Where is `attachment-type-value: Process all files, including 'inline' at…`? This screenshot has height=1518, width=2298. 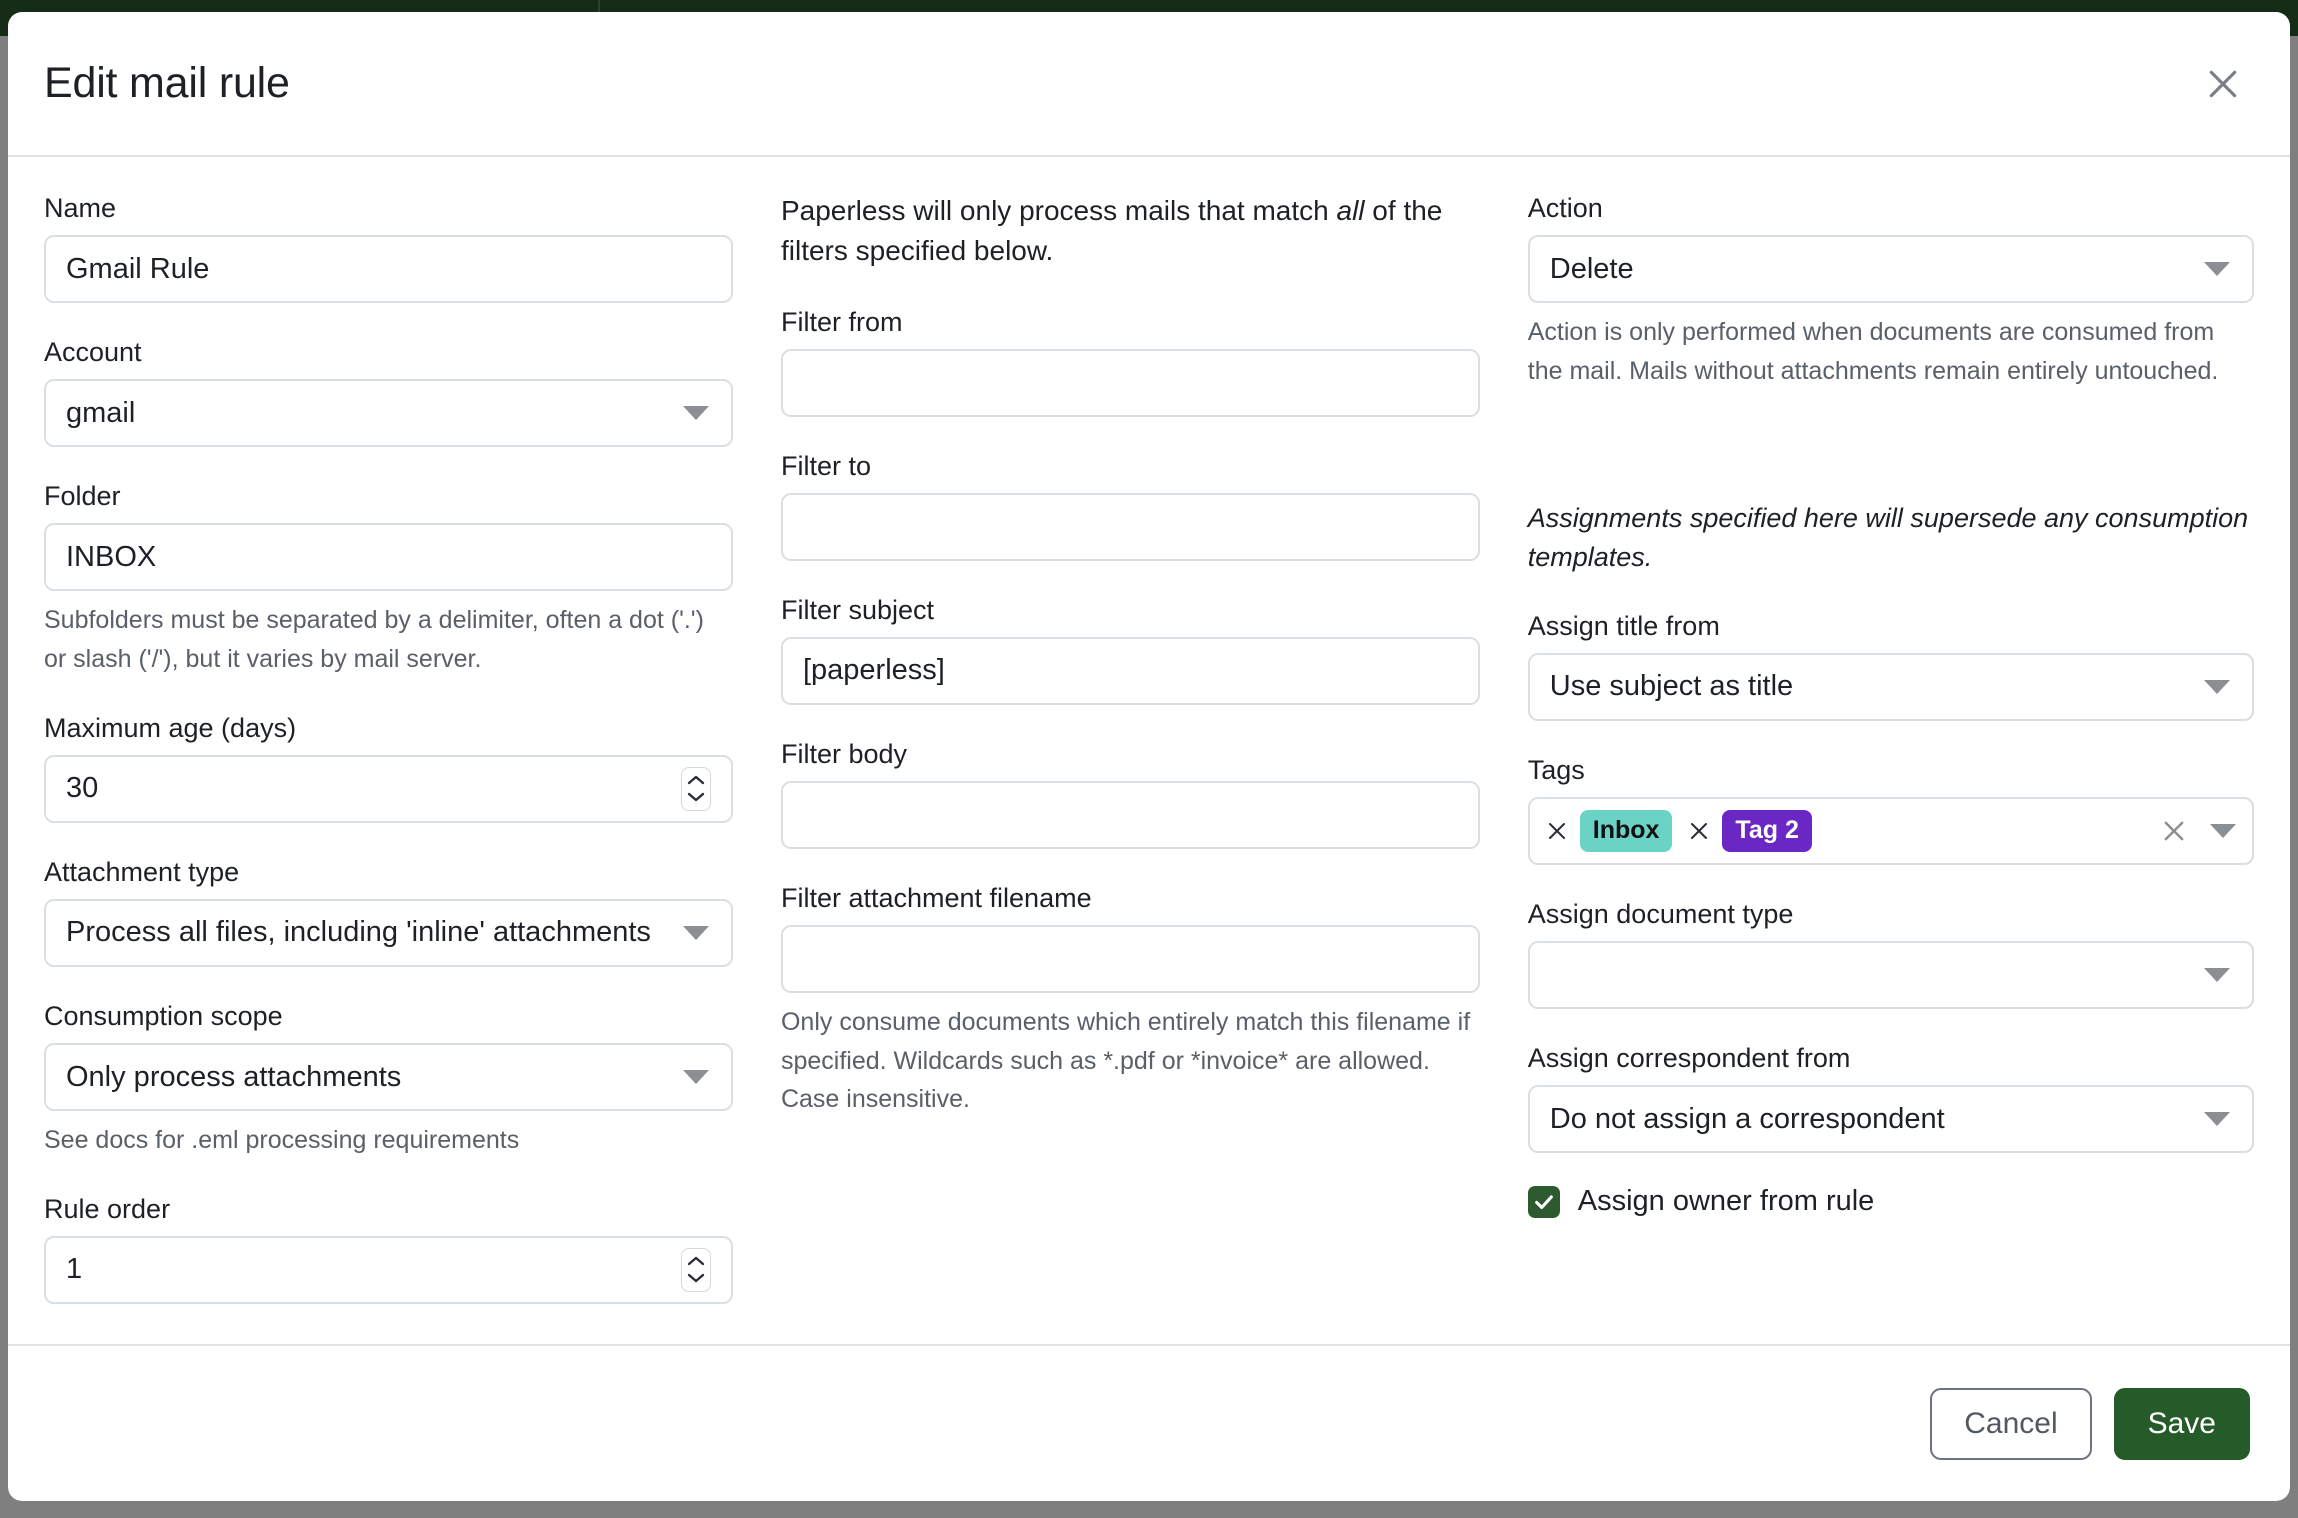 attachment-type-value: Process all files, including 'inline' at… is located at coordinates (358, 932).